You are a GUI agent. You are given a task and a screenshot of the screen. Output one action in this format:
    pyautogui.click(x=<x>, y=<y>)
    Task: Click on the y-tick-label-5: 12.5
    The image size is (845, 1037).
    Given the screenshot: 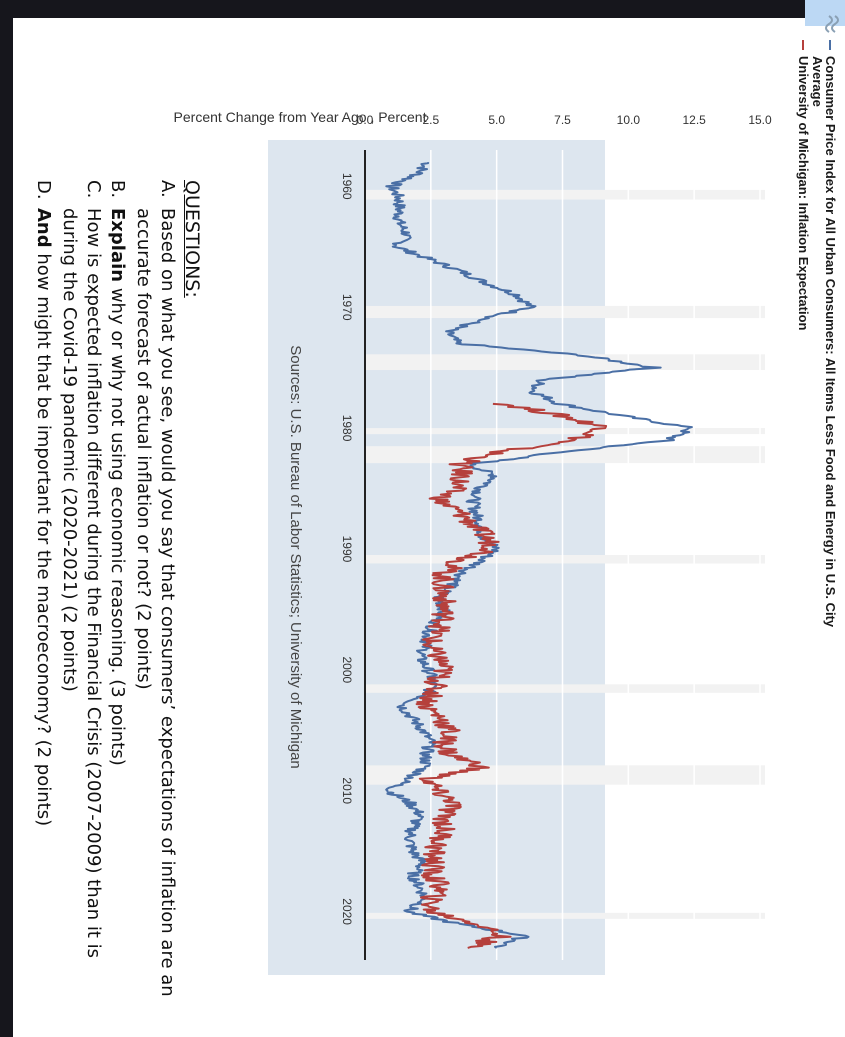 What is the action you would take?
    pyautogui.click(x=694, y=120)
    